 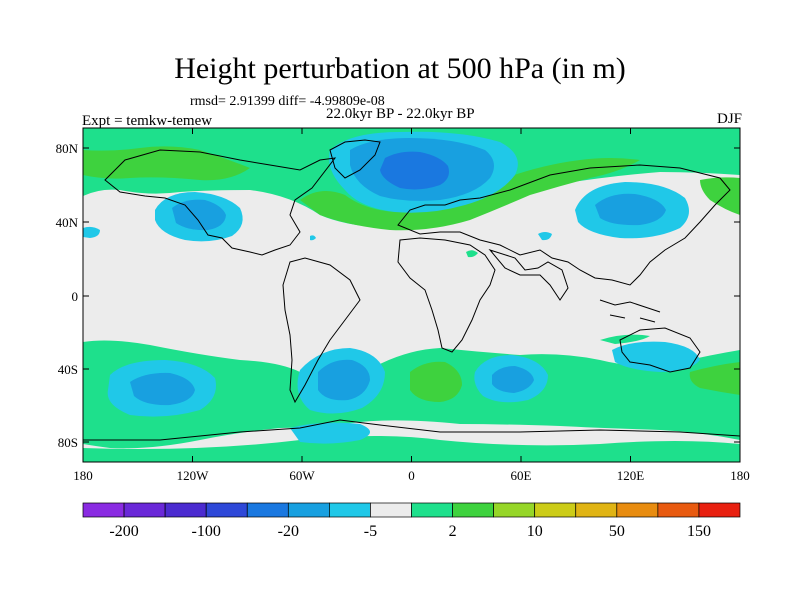 I want to click on colorbar-label: 50, so click(x=617, y=531).